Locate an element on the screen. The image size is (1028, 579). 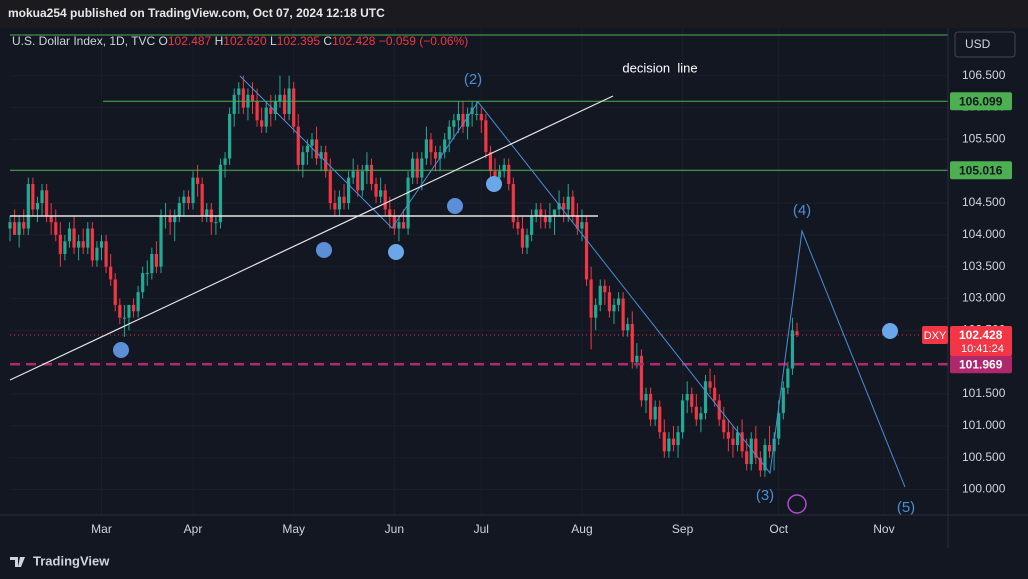
legend-value: 102.428 is located at coordinates (354, 41).